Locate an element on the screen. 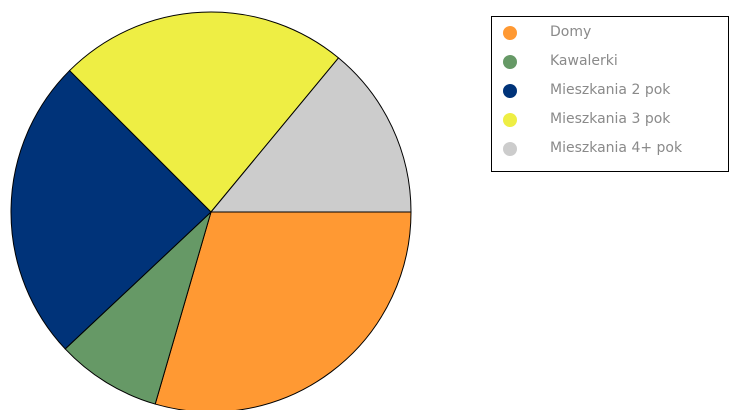  legend-swatch-domy is located at coordinates (510, 33).